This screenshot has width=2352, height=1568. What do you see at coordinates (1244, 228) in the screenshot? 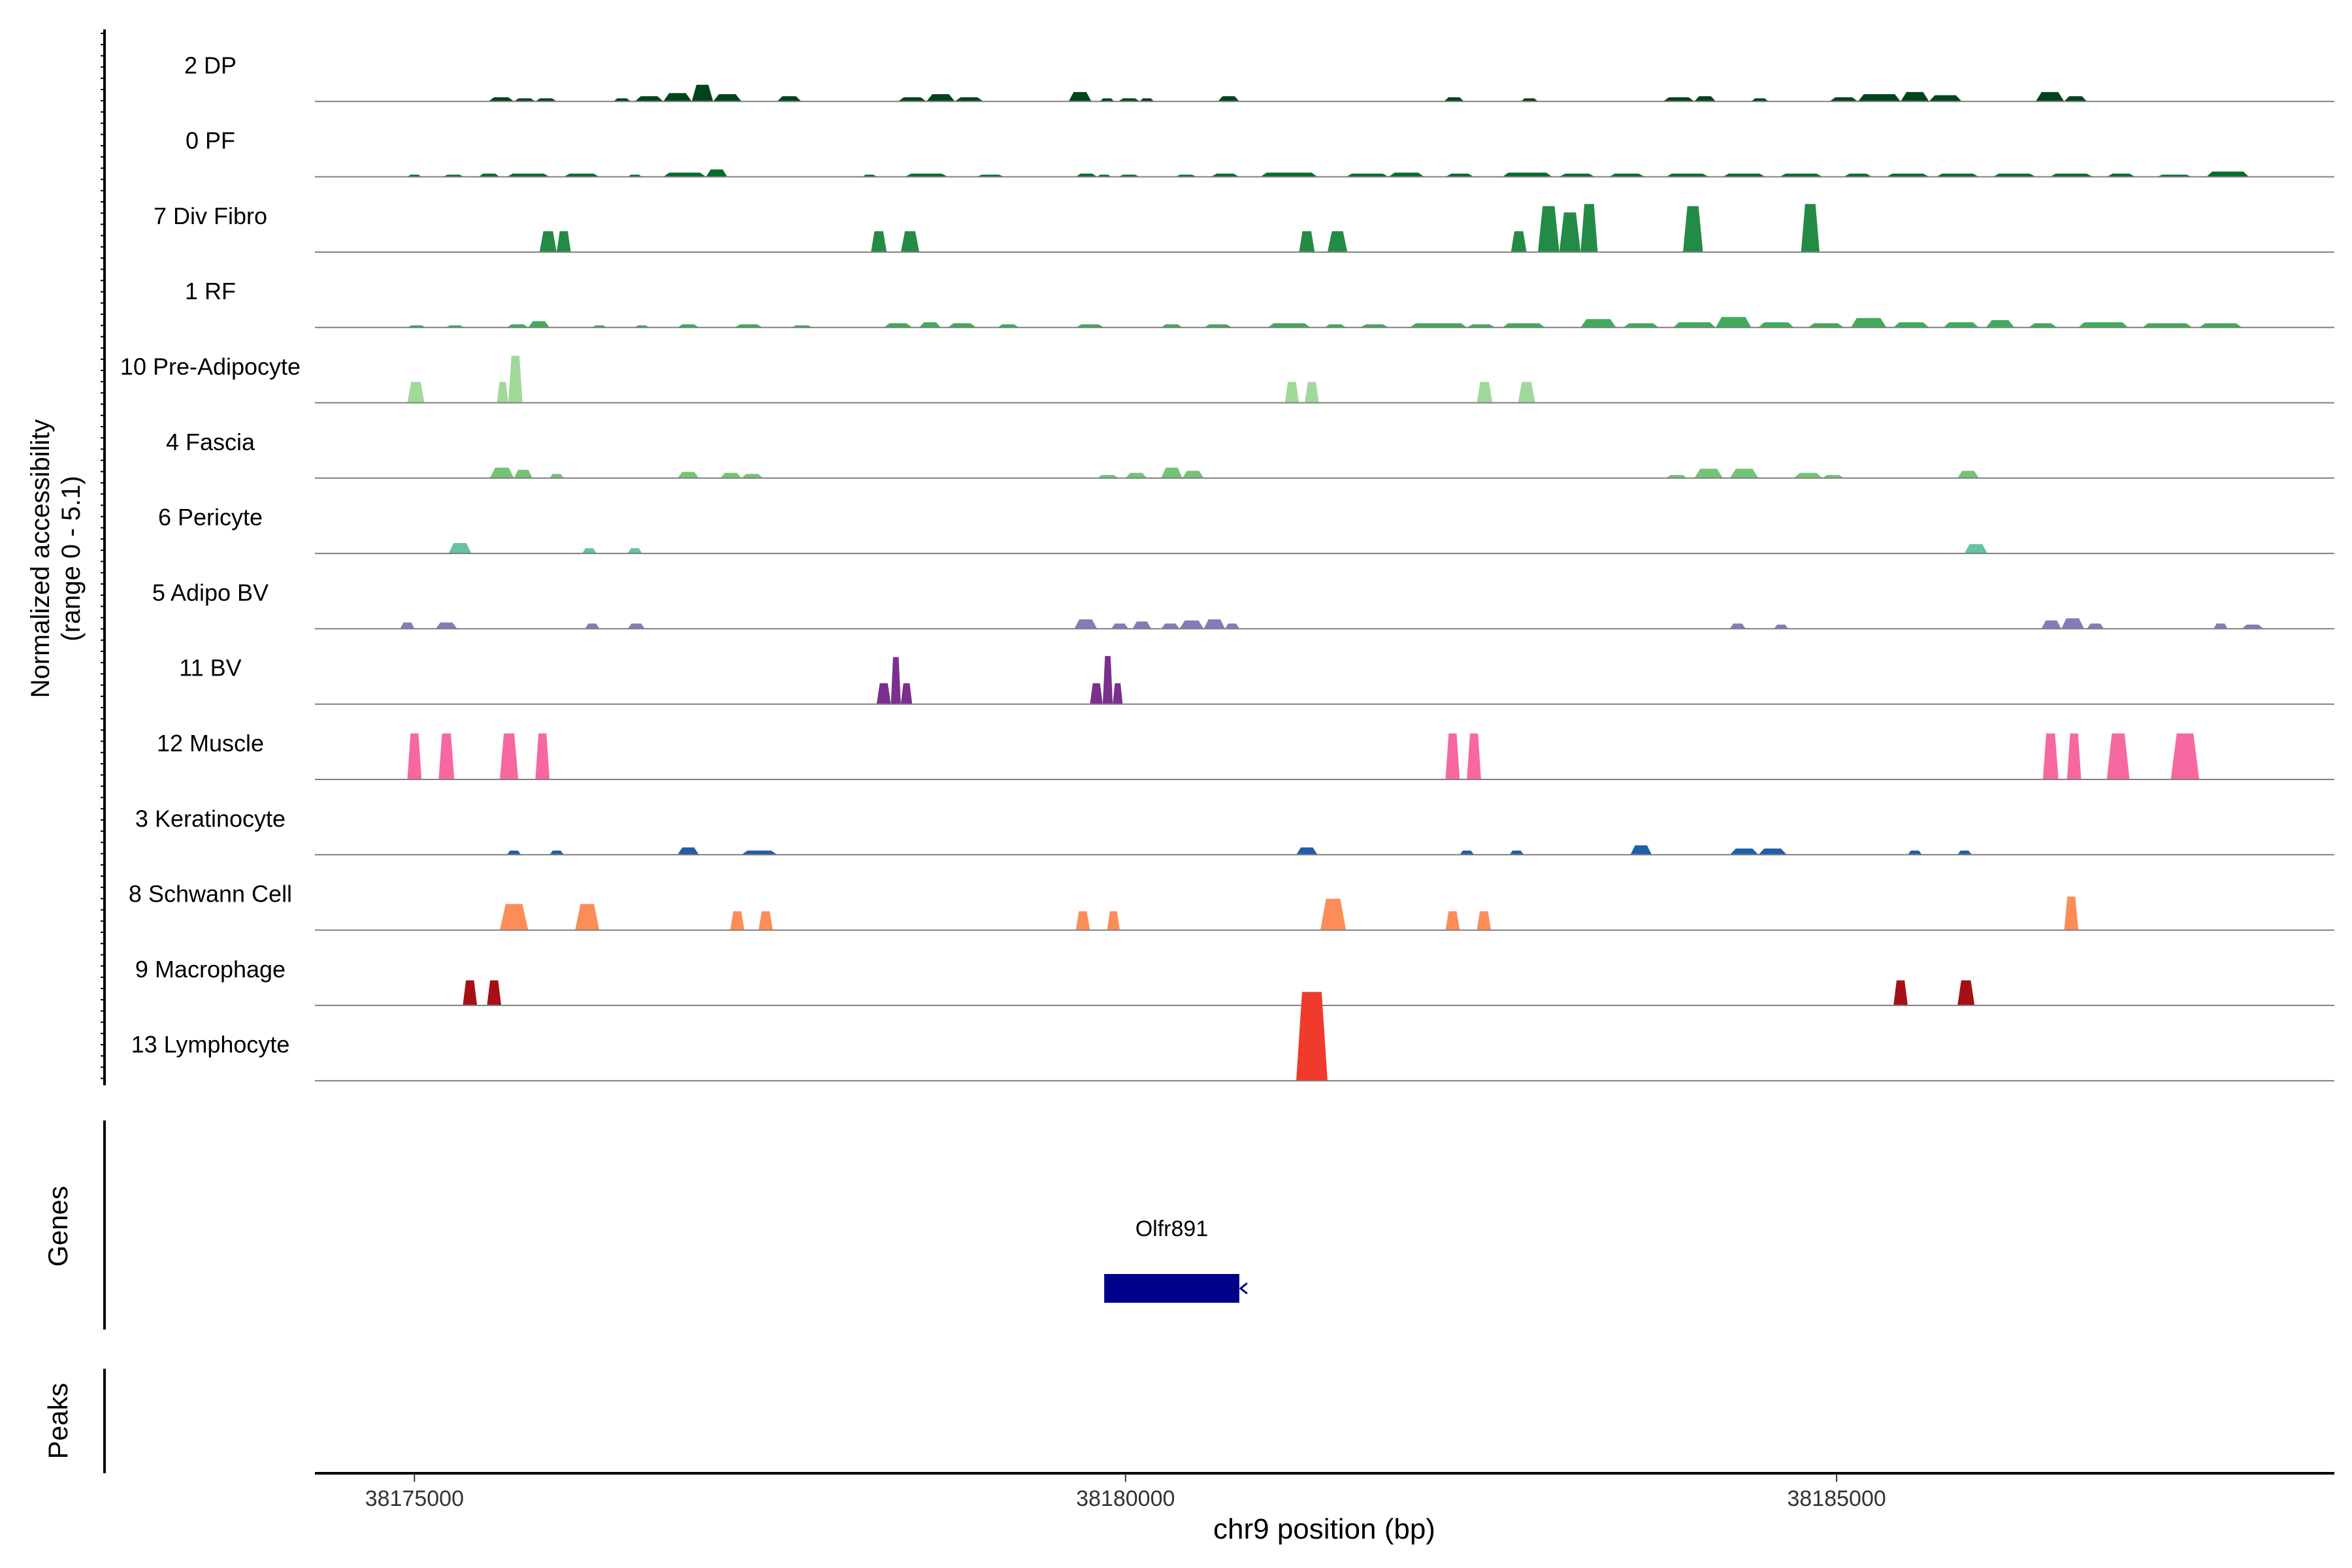
I see `track: 7 Div Fibro` at bounding box center [1244, 228].